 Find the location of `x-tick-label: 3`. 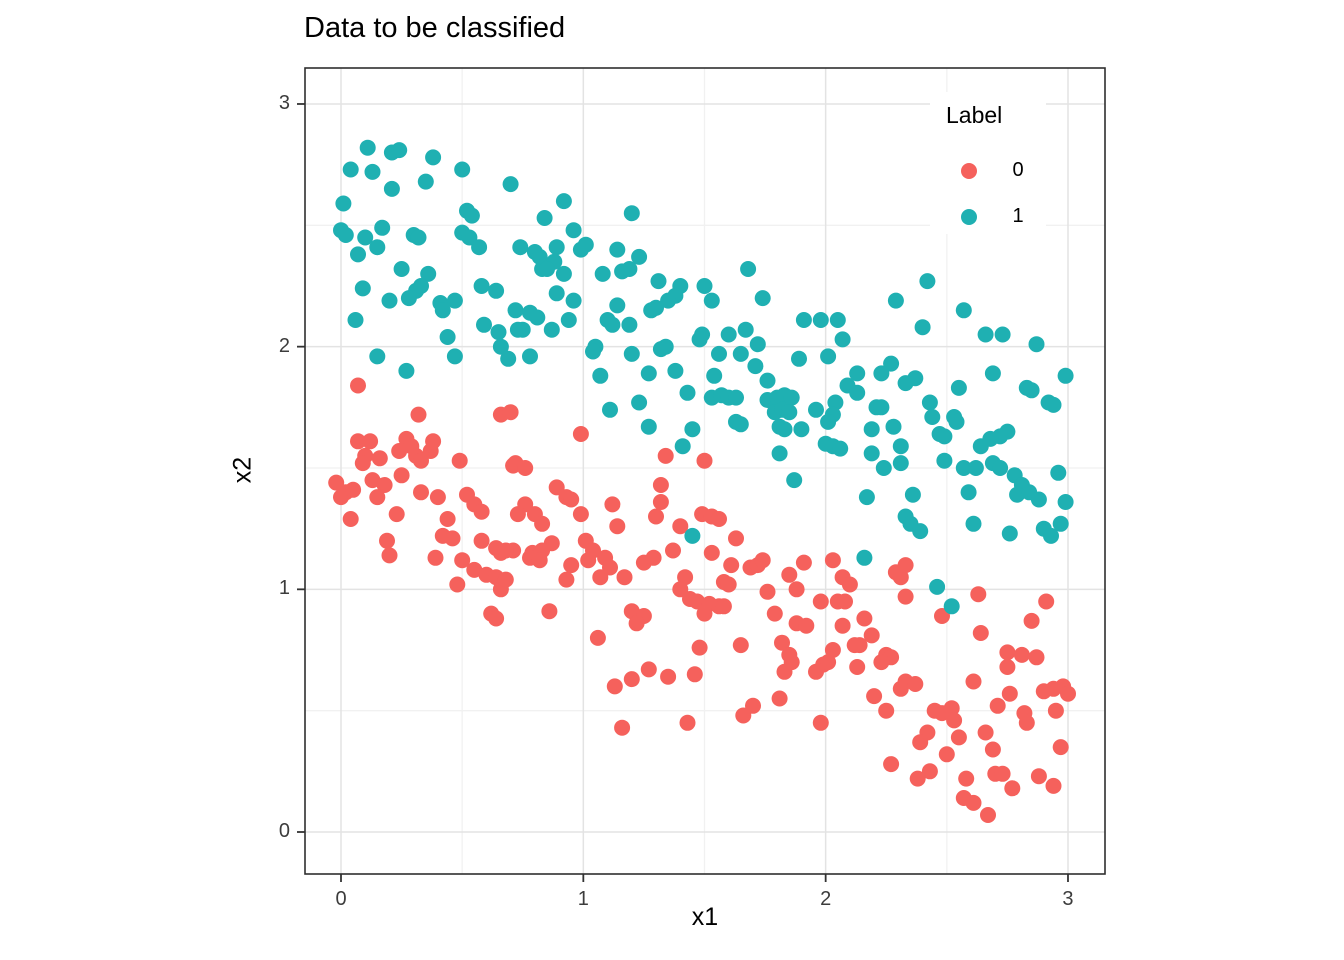

x-tick-label: 3 is located at coordinates (1068, 899).